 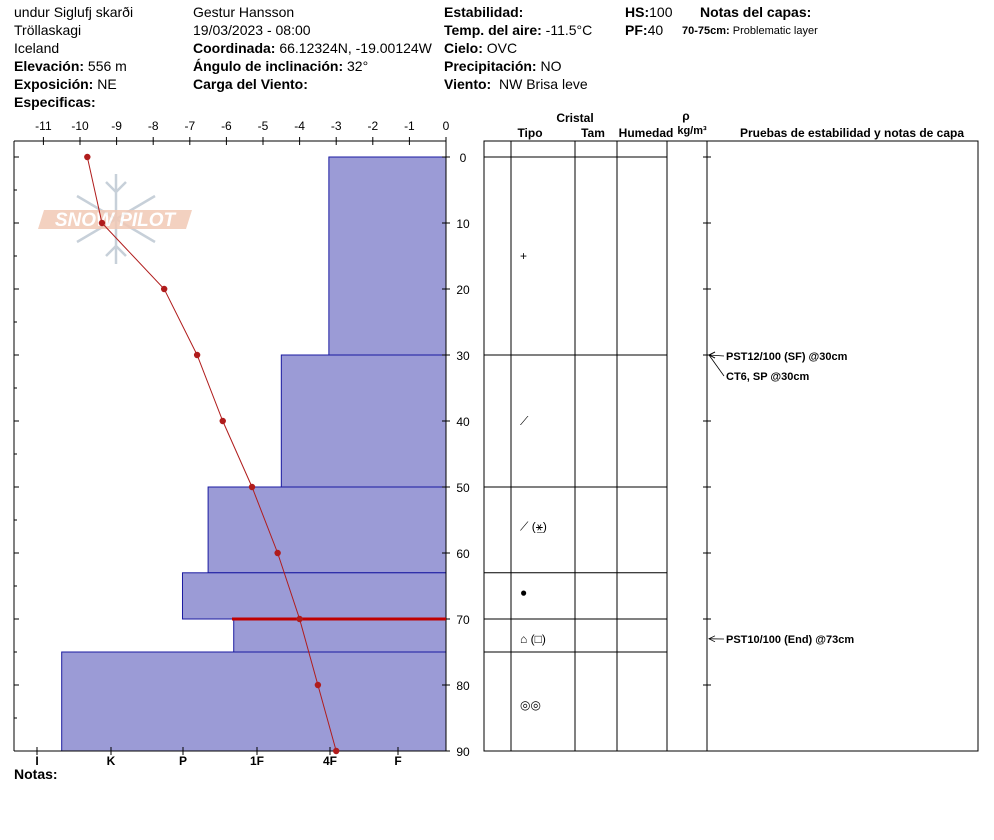 I want to click on country-name: Iceland, so click(x=37, y=48).